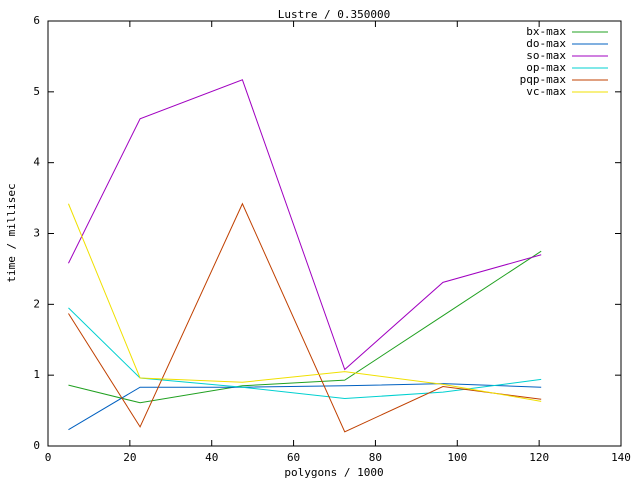 The height and width of the screenshot is (480, 640). Describe the element at coordinates (36, 233) in the screenshot. I see `y-tick-label: 3` at that location.